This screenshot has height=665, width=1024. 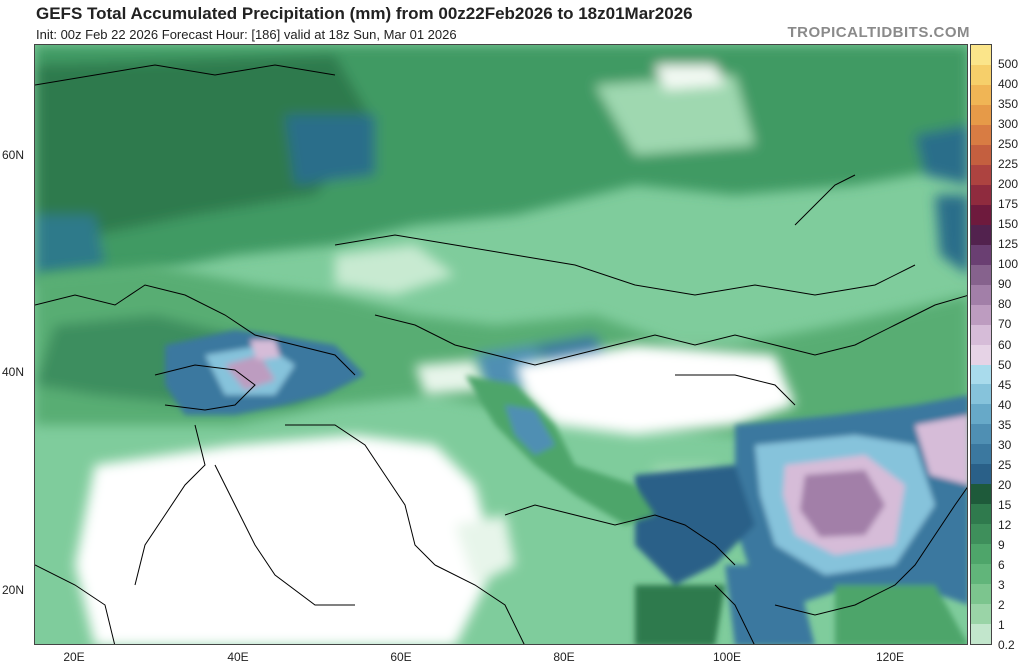 I want to click on lon-label-60e: 60E, so click(x=401, y=657).